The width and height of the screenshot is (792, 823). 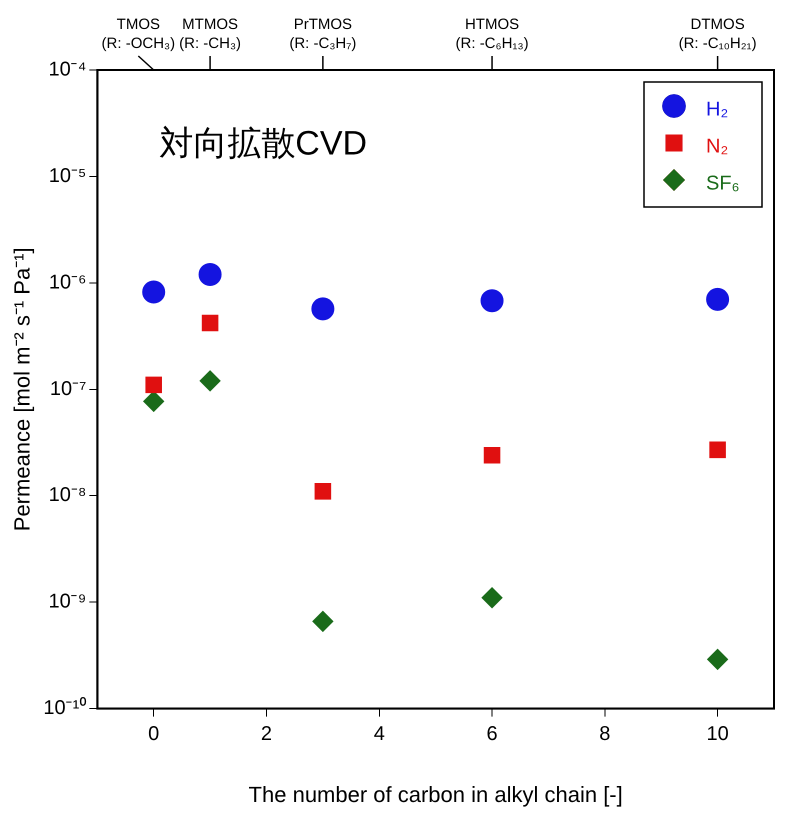 I want to click on y-tick-label: 10⁻⁸, so click(x=67, y=495).